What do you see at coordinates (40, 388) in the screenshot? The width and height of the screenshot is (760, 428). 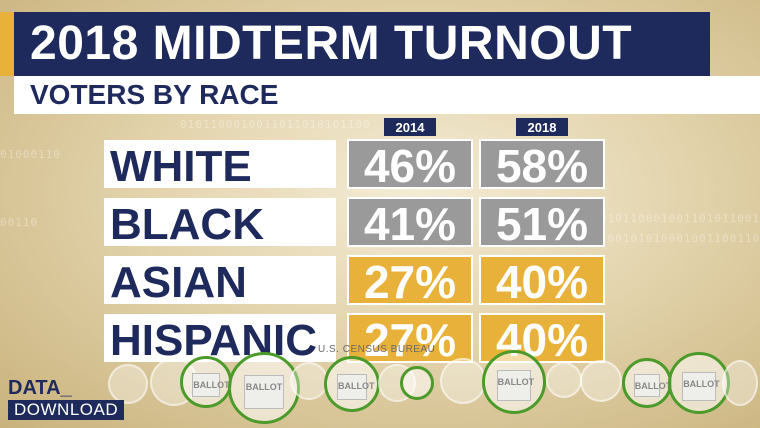 I see `logo-line-data: DATA_` at bounding box center [40, 388].